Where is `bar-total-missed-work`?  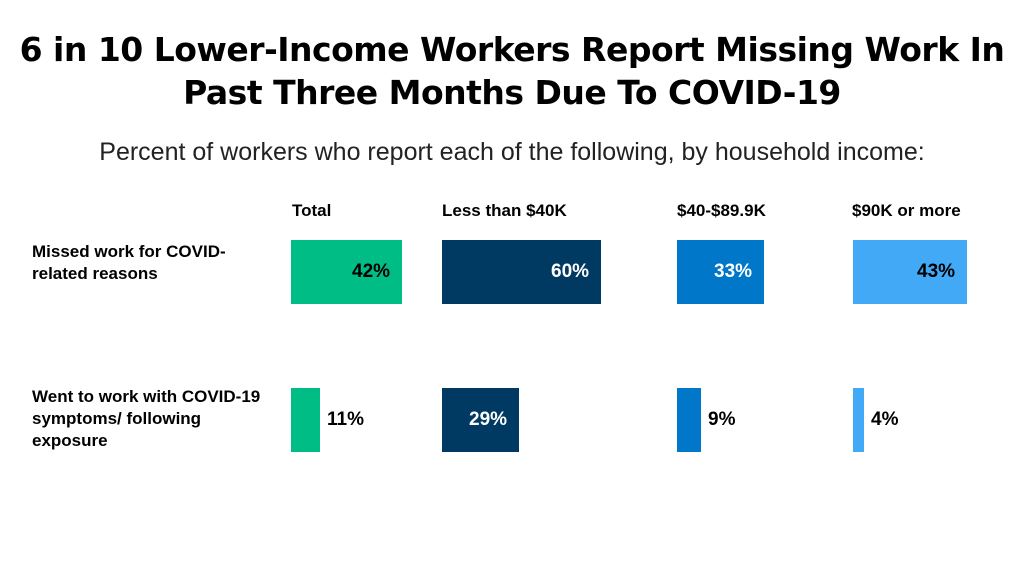 bar-total-missed-work is located at coordinates (346, 272).